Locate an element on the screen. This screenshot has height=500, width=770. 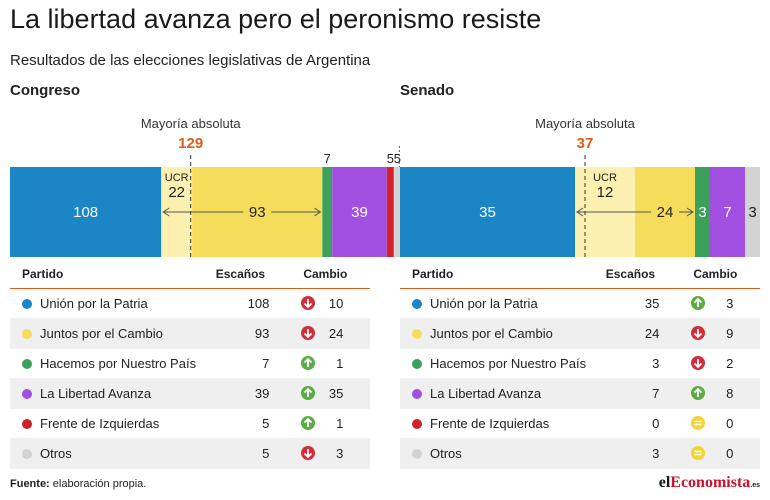
seats-cell: 7 is located at coordinates (634, 393).